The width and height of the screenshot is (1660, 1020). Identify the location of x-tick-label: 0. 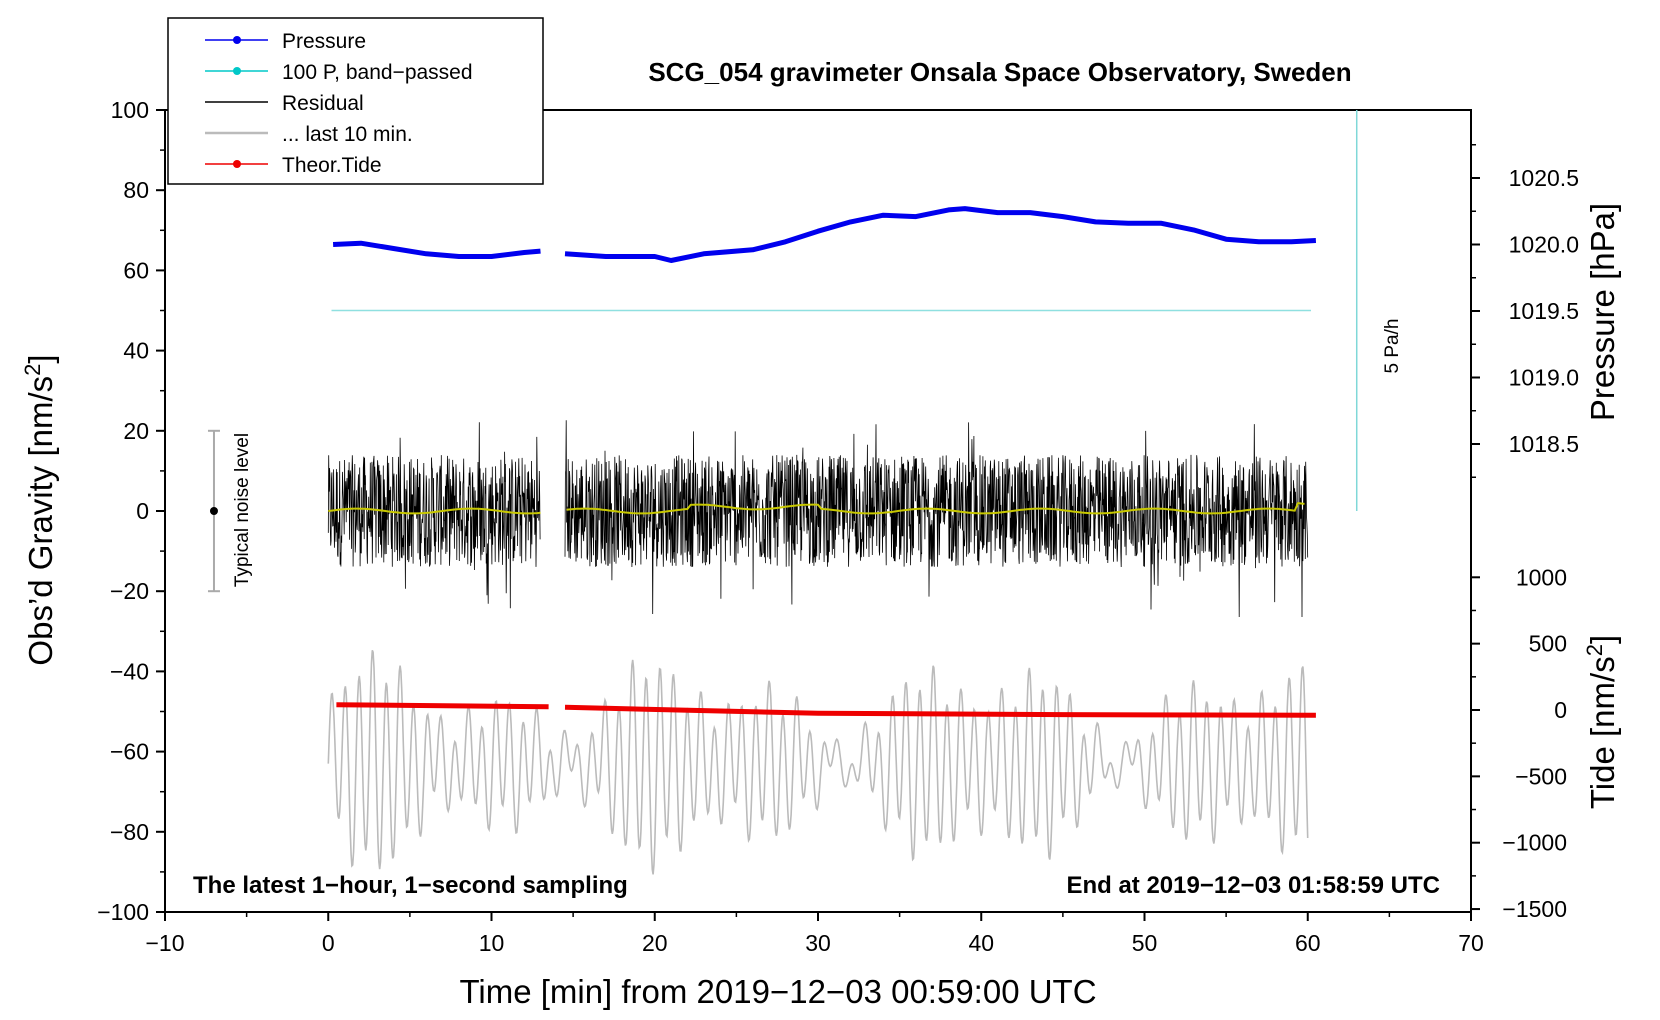
(328, 943).